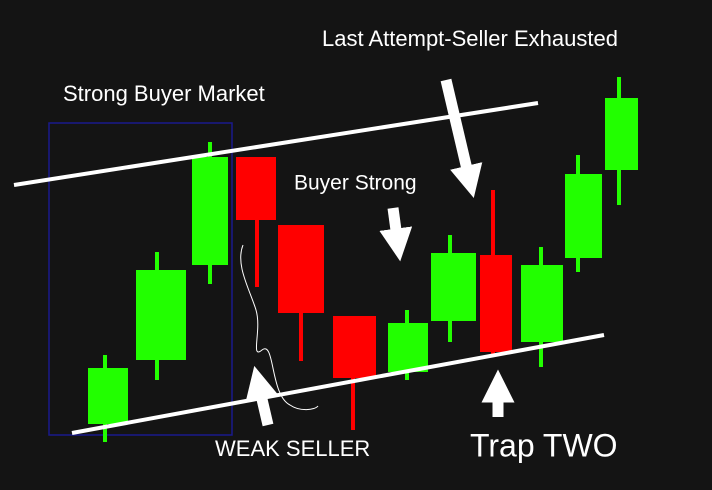 The height and width of the screenshot is (490, 712). I want to click on annotation: WEAK SELLER, so click(292, 448).